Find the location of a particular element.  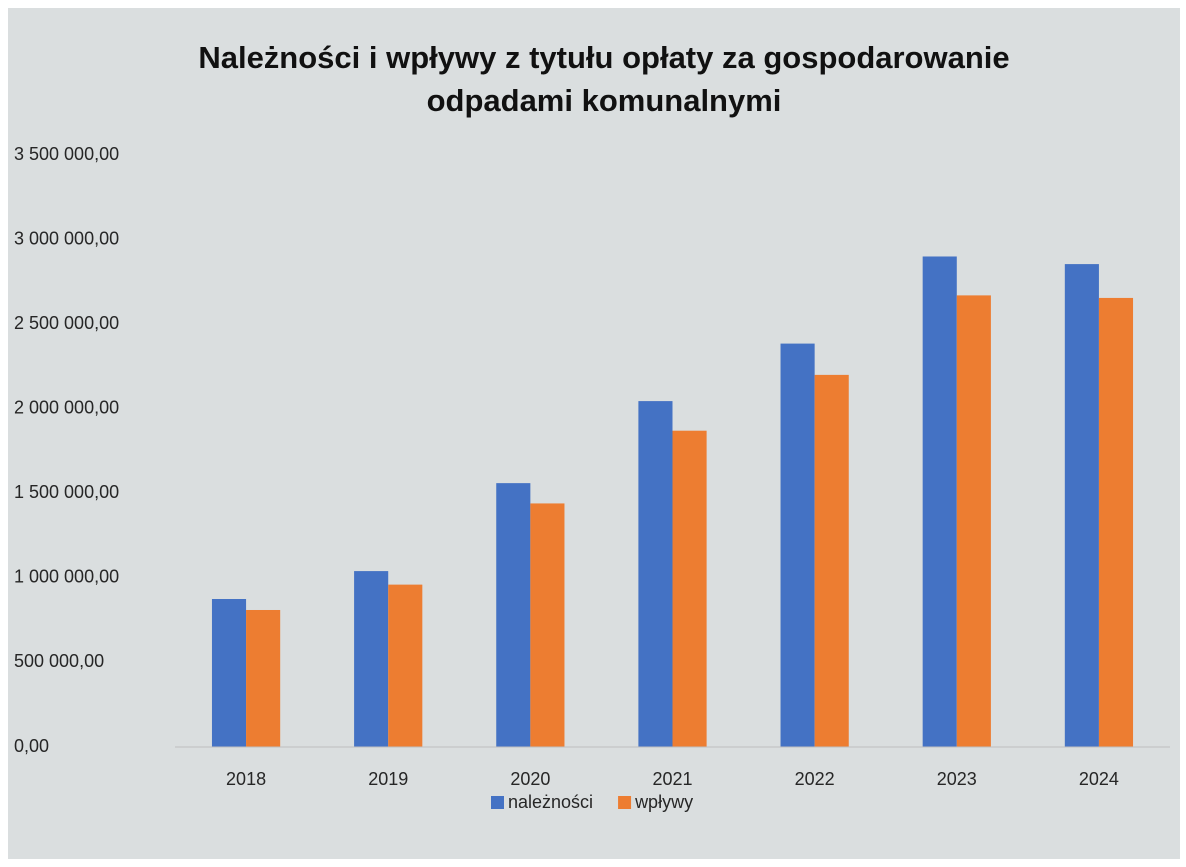

x-tick-label: 2023 is located at coordinates (957, 779).